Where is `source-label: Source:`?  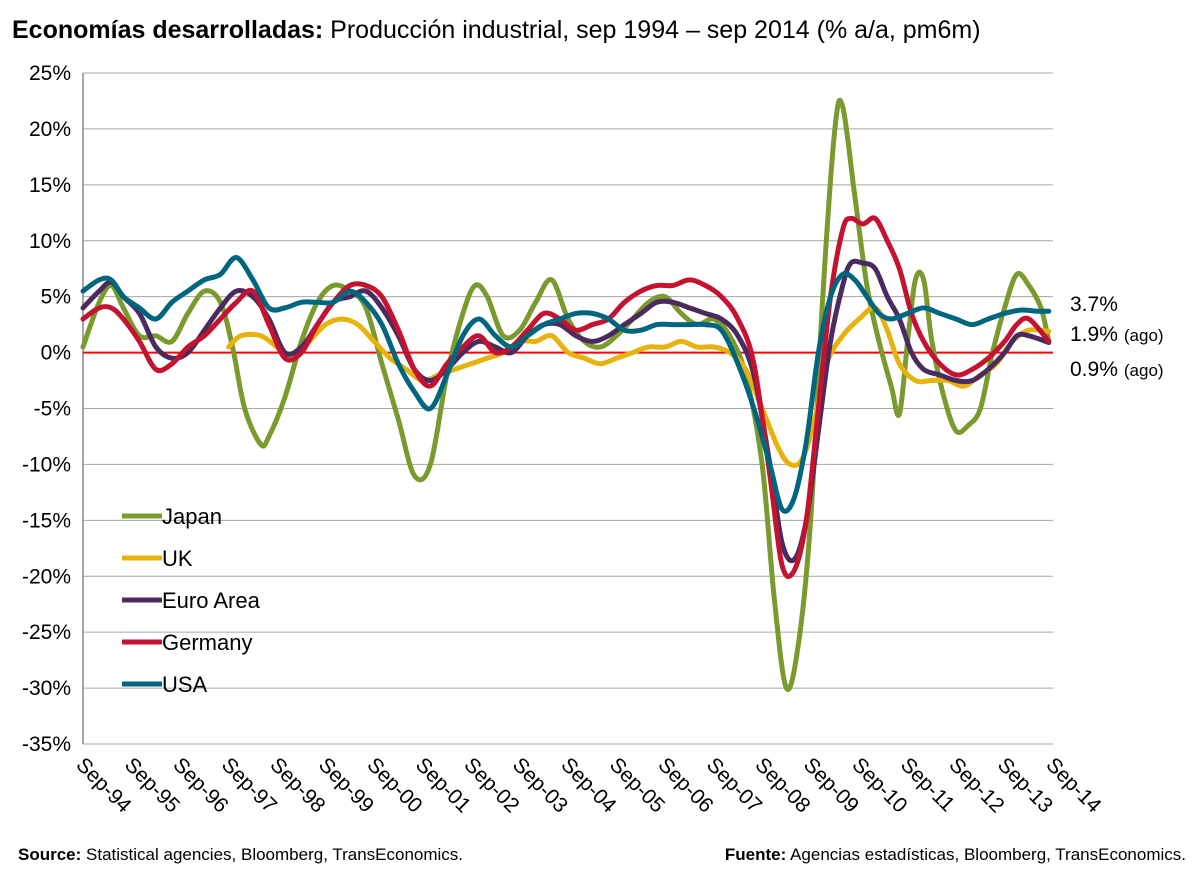
source-label: Source: is located at coordinates (50, 854).